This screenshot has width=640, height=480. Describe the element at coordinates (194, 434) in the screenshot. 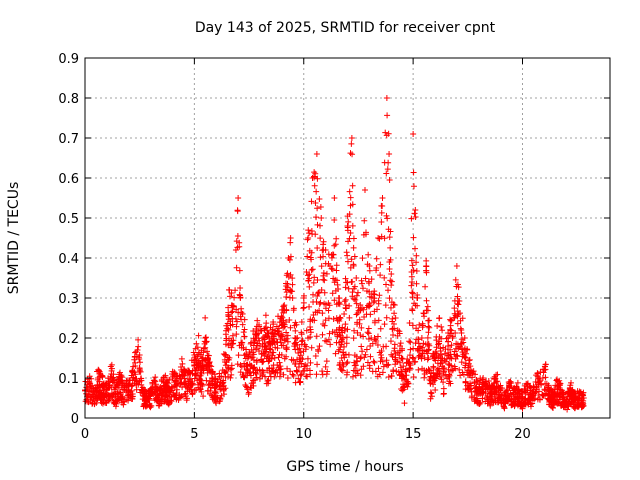

I see `x-tick-label: 5` at that location.